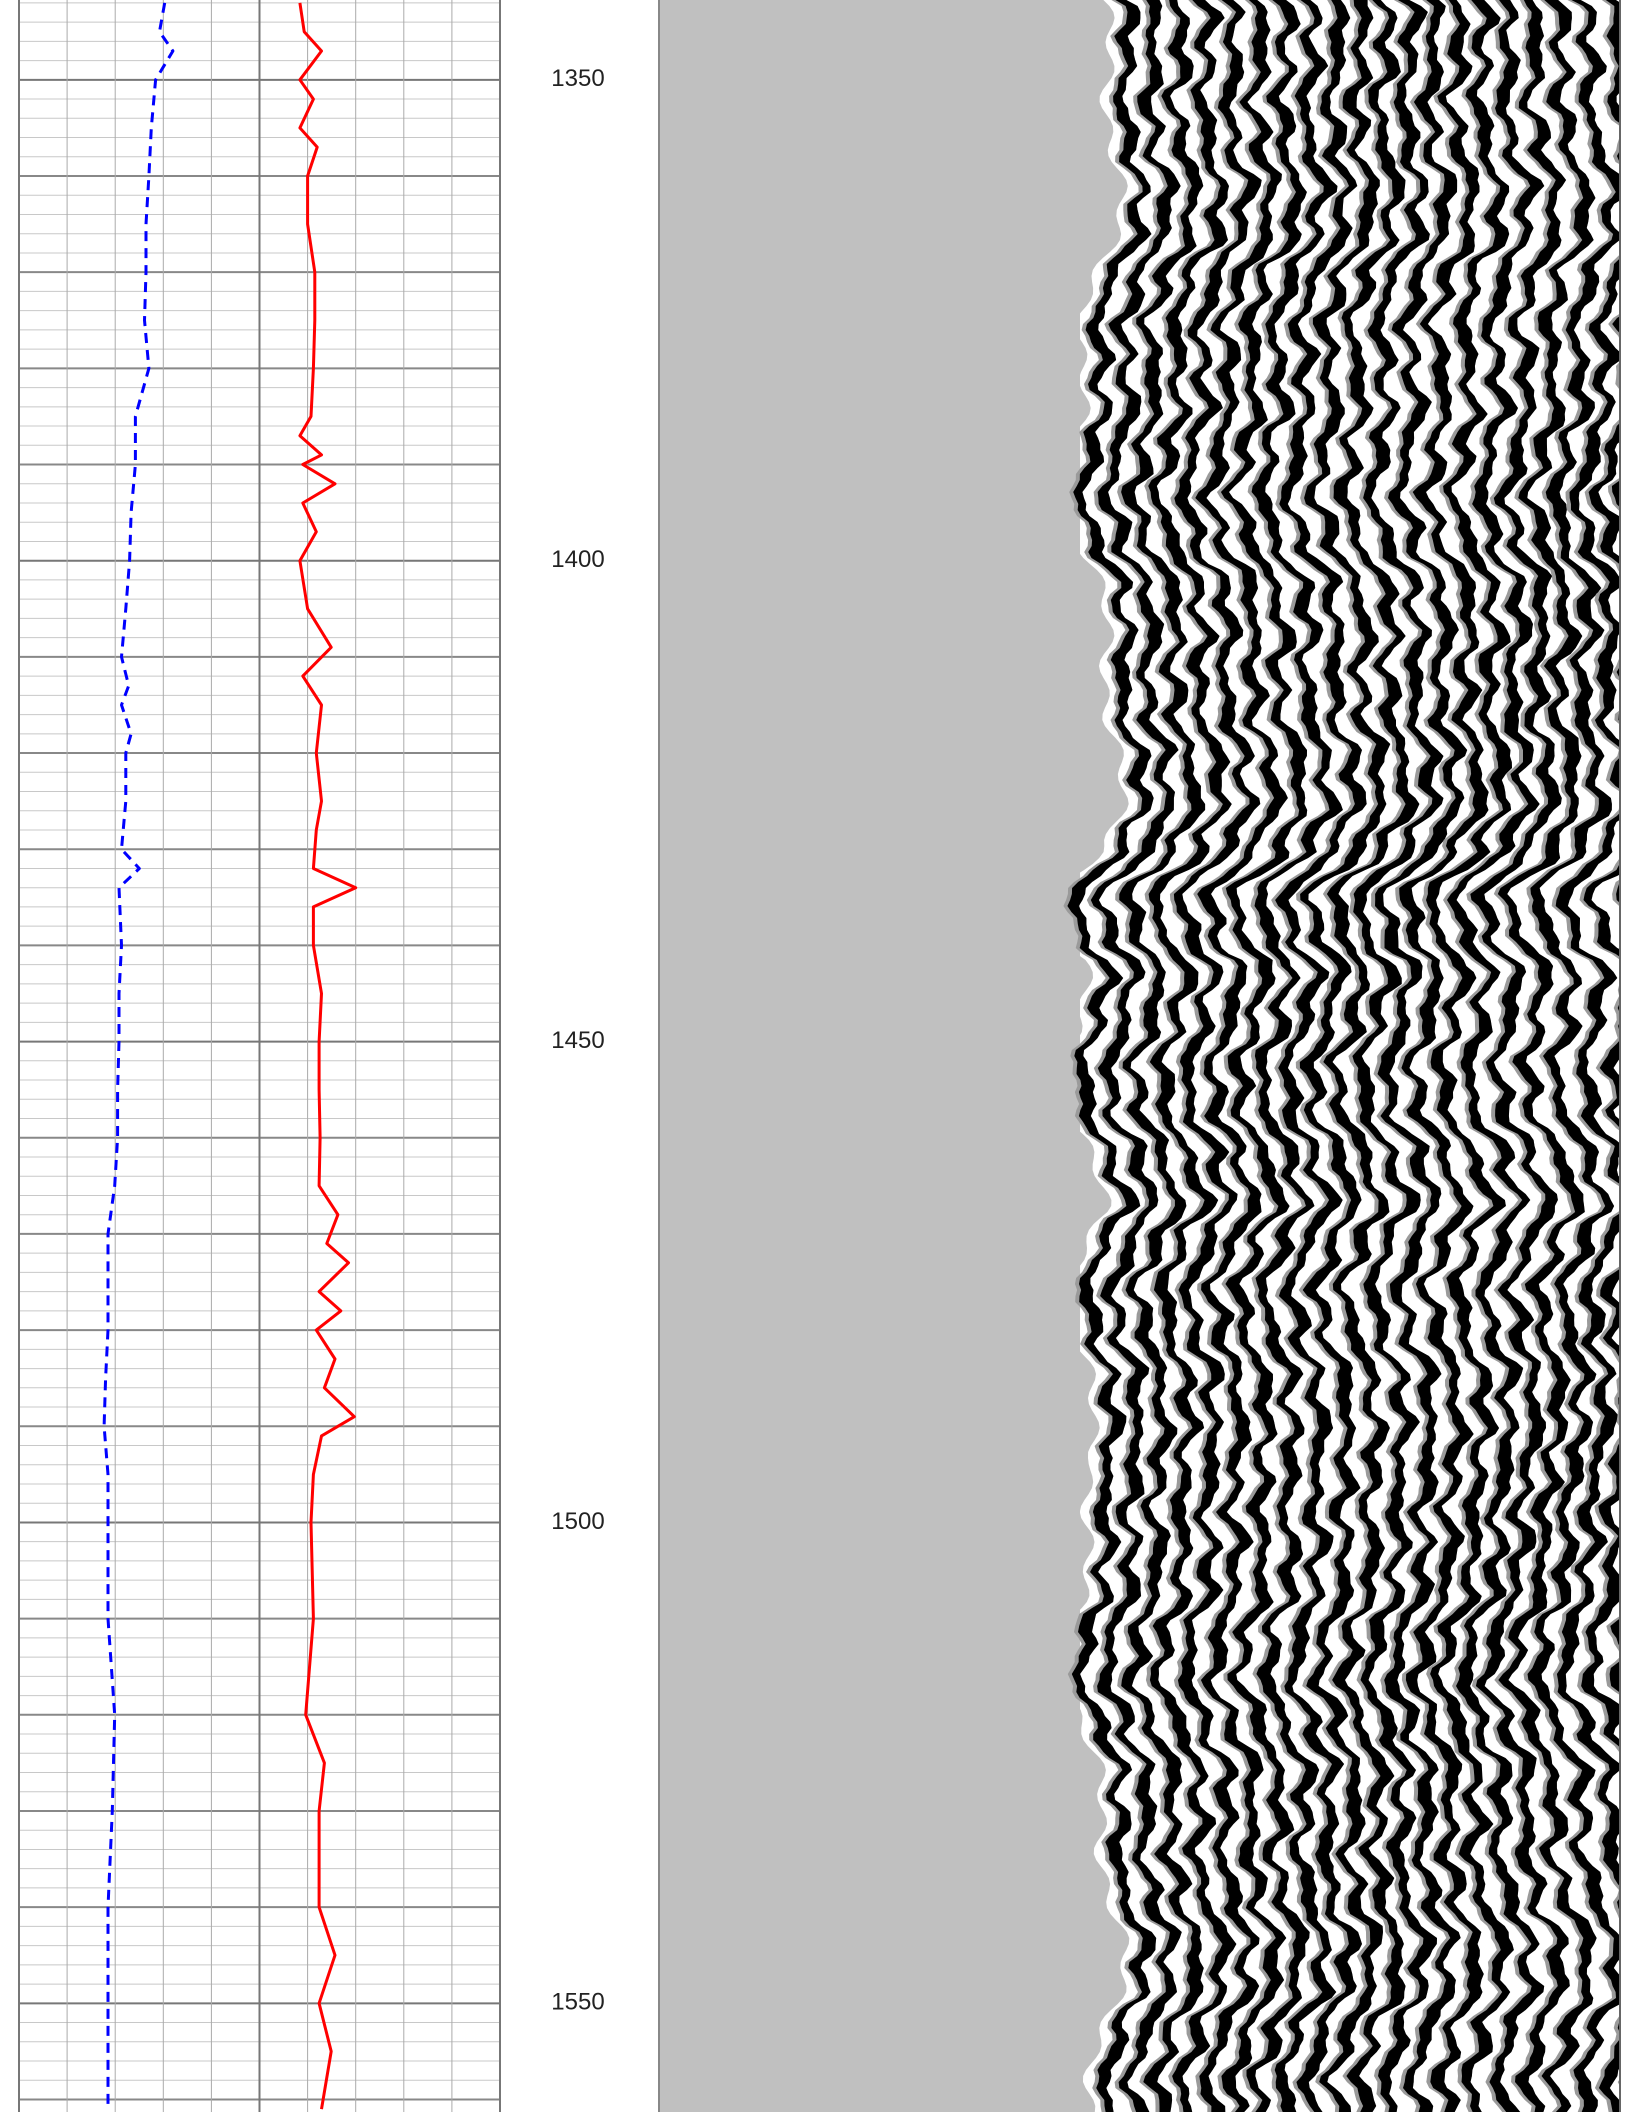  Describe the element at coordinates (577, 1521) in the screenshot. I see `depth-label: 1500` at that location.